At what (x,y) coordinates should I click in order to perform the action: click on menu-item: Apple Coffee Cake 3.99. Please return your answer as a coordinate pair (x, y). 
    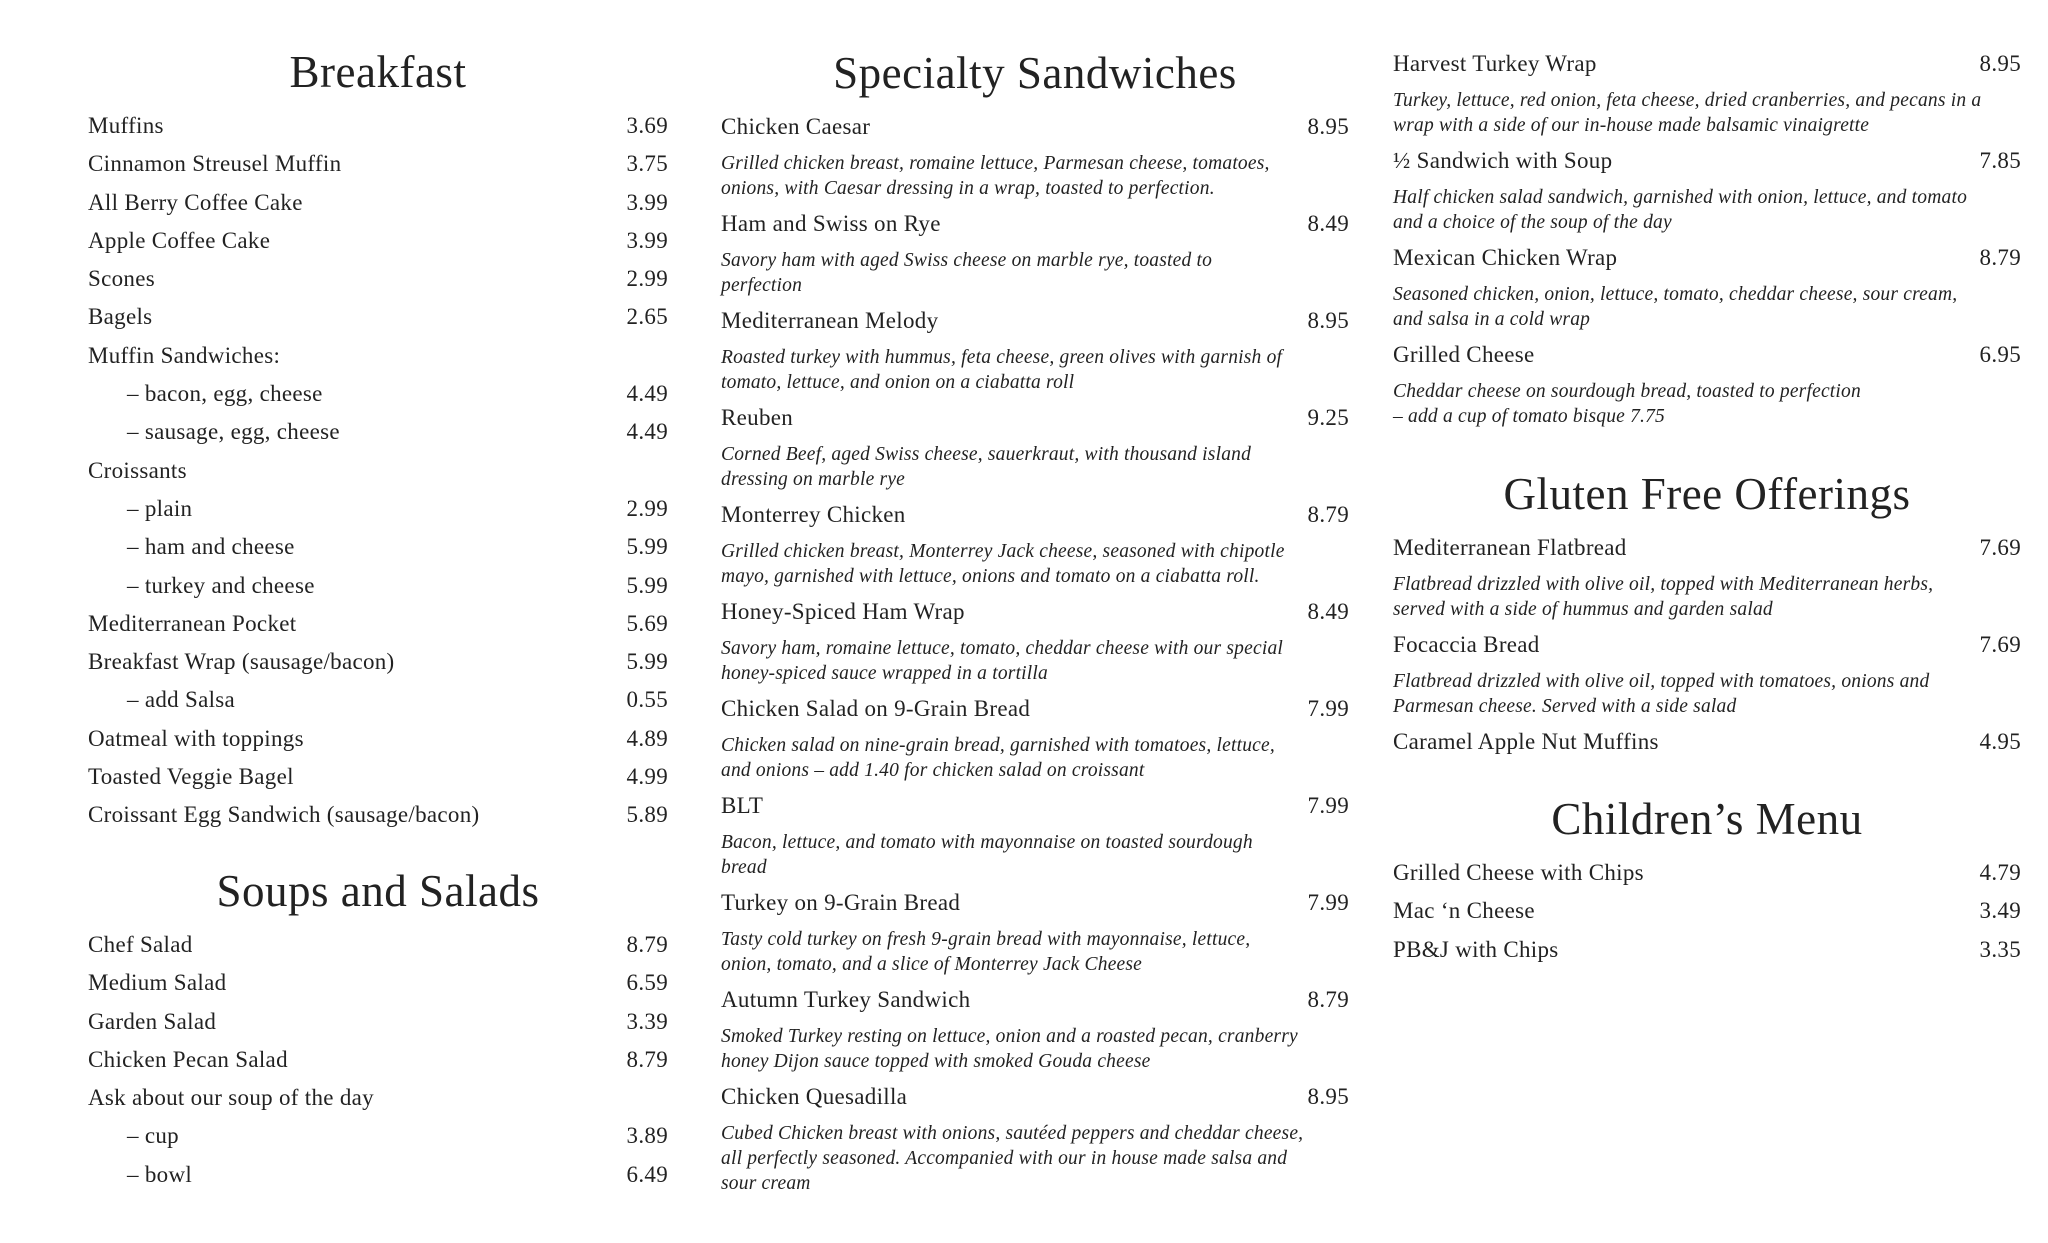
    Looking at the image, I should click on (378, 241).